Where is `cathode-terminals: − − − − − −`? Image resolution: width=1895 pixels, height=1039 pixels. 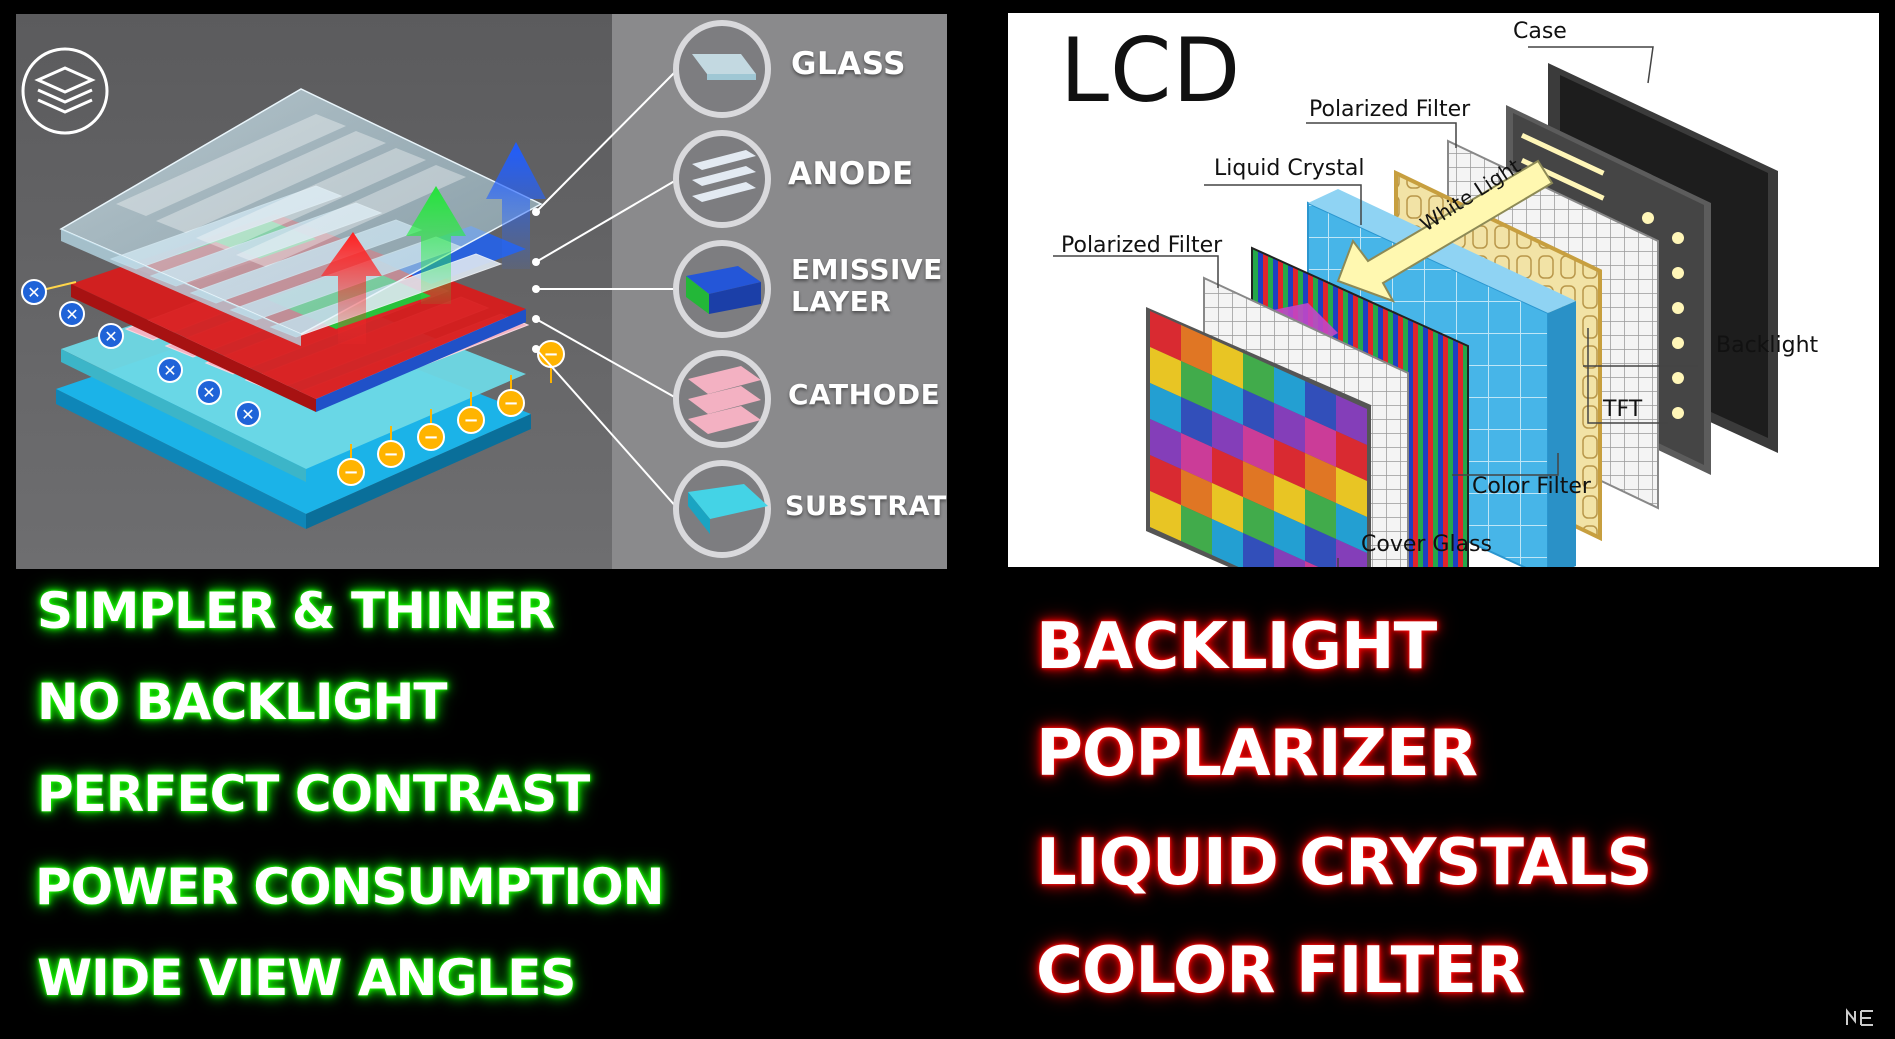
cathode-terminals: − − − − − − is located at coordinates (451, 413).